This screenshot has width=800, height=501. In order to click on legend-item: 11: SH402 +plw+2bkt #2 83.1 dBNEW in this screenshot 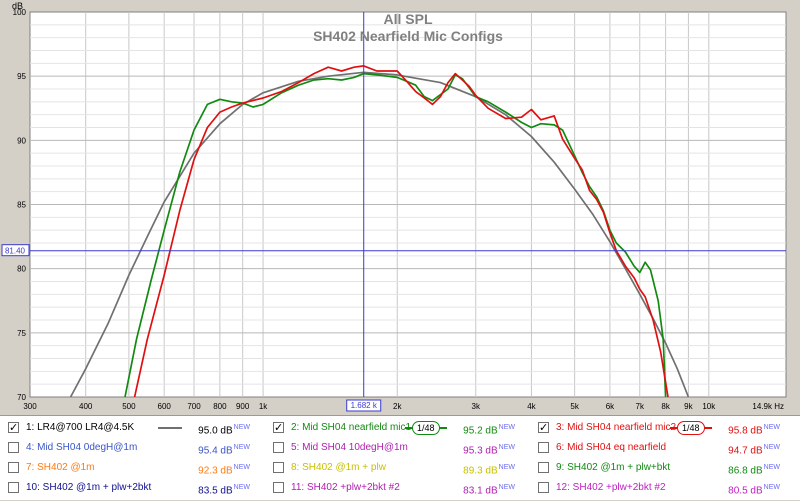, I will do `click(400, 488)`.